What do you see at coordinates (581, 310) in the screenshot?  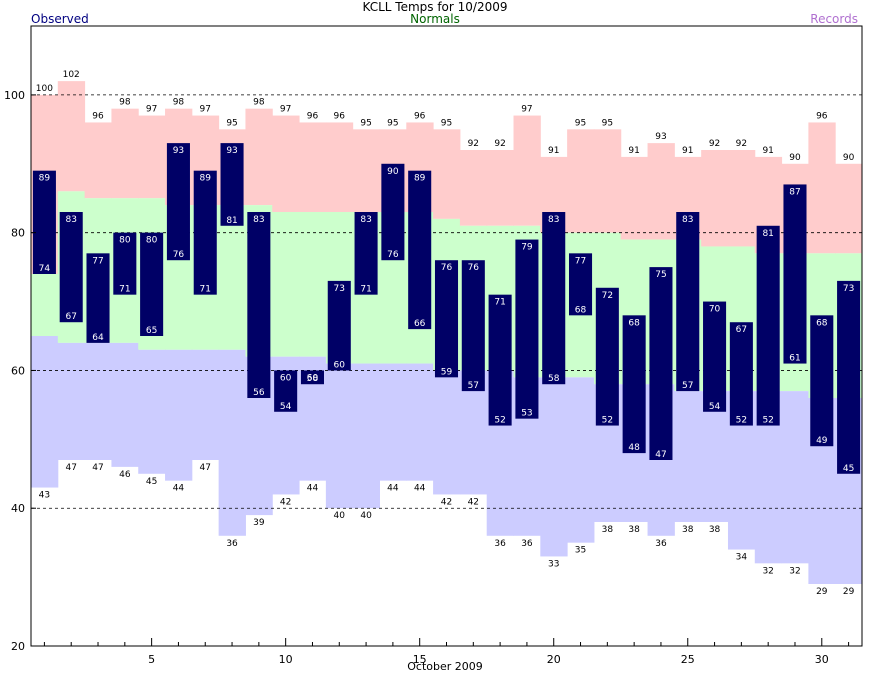 I see `observed-low-label: 68` at bounding box center [581, 310].